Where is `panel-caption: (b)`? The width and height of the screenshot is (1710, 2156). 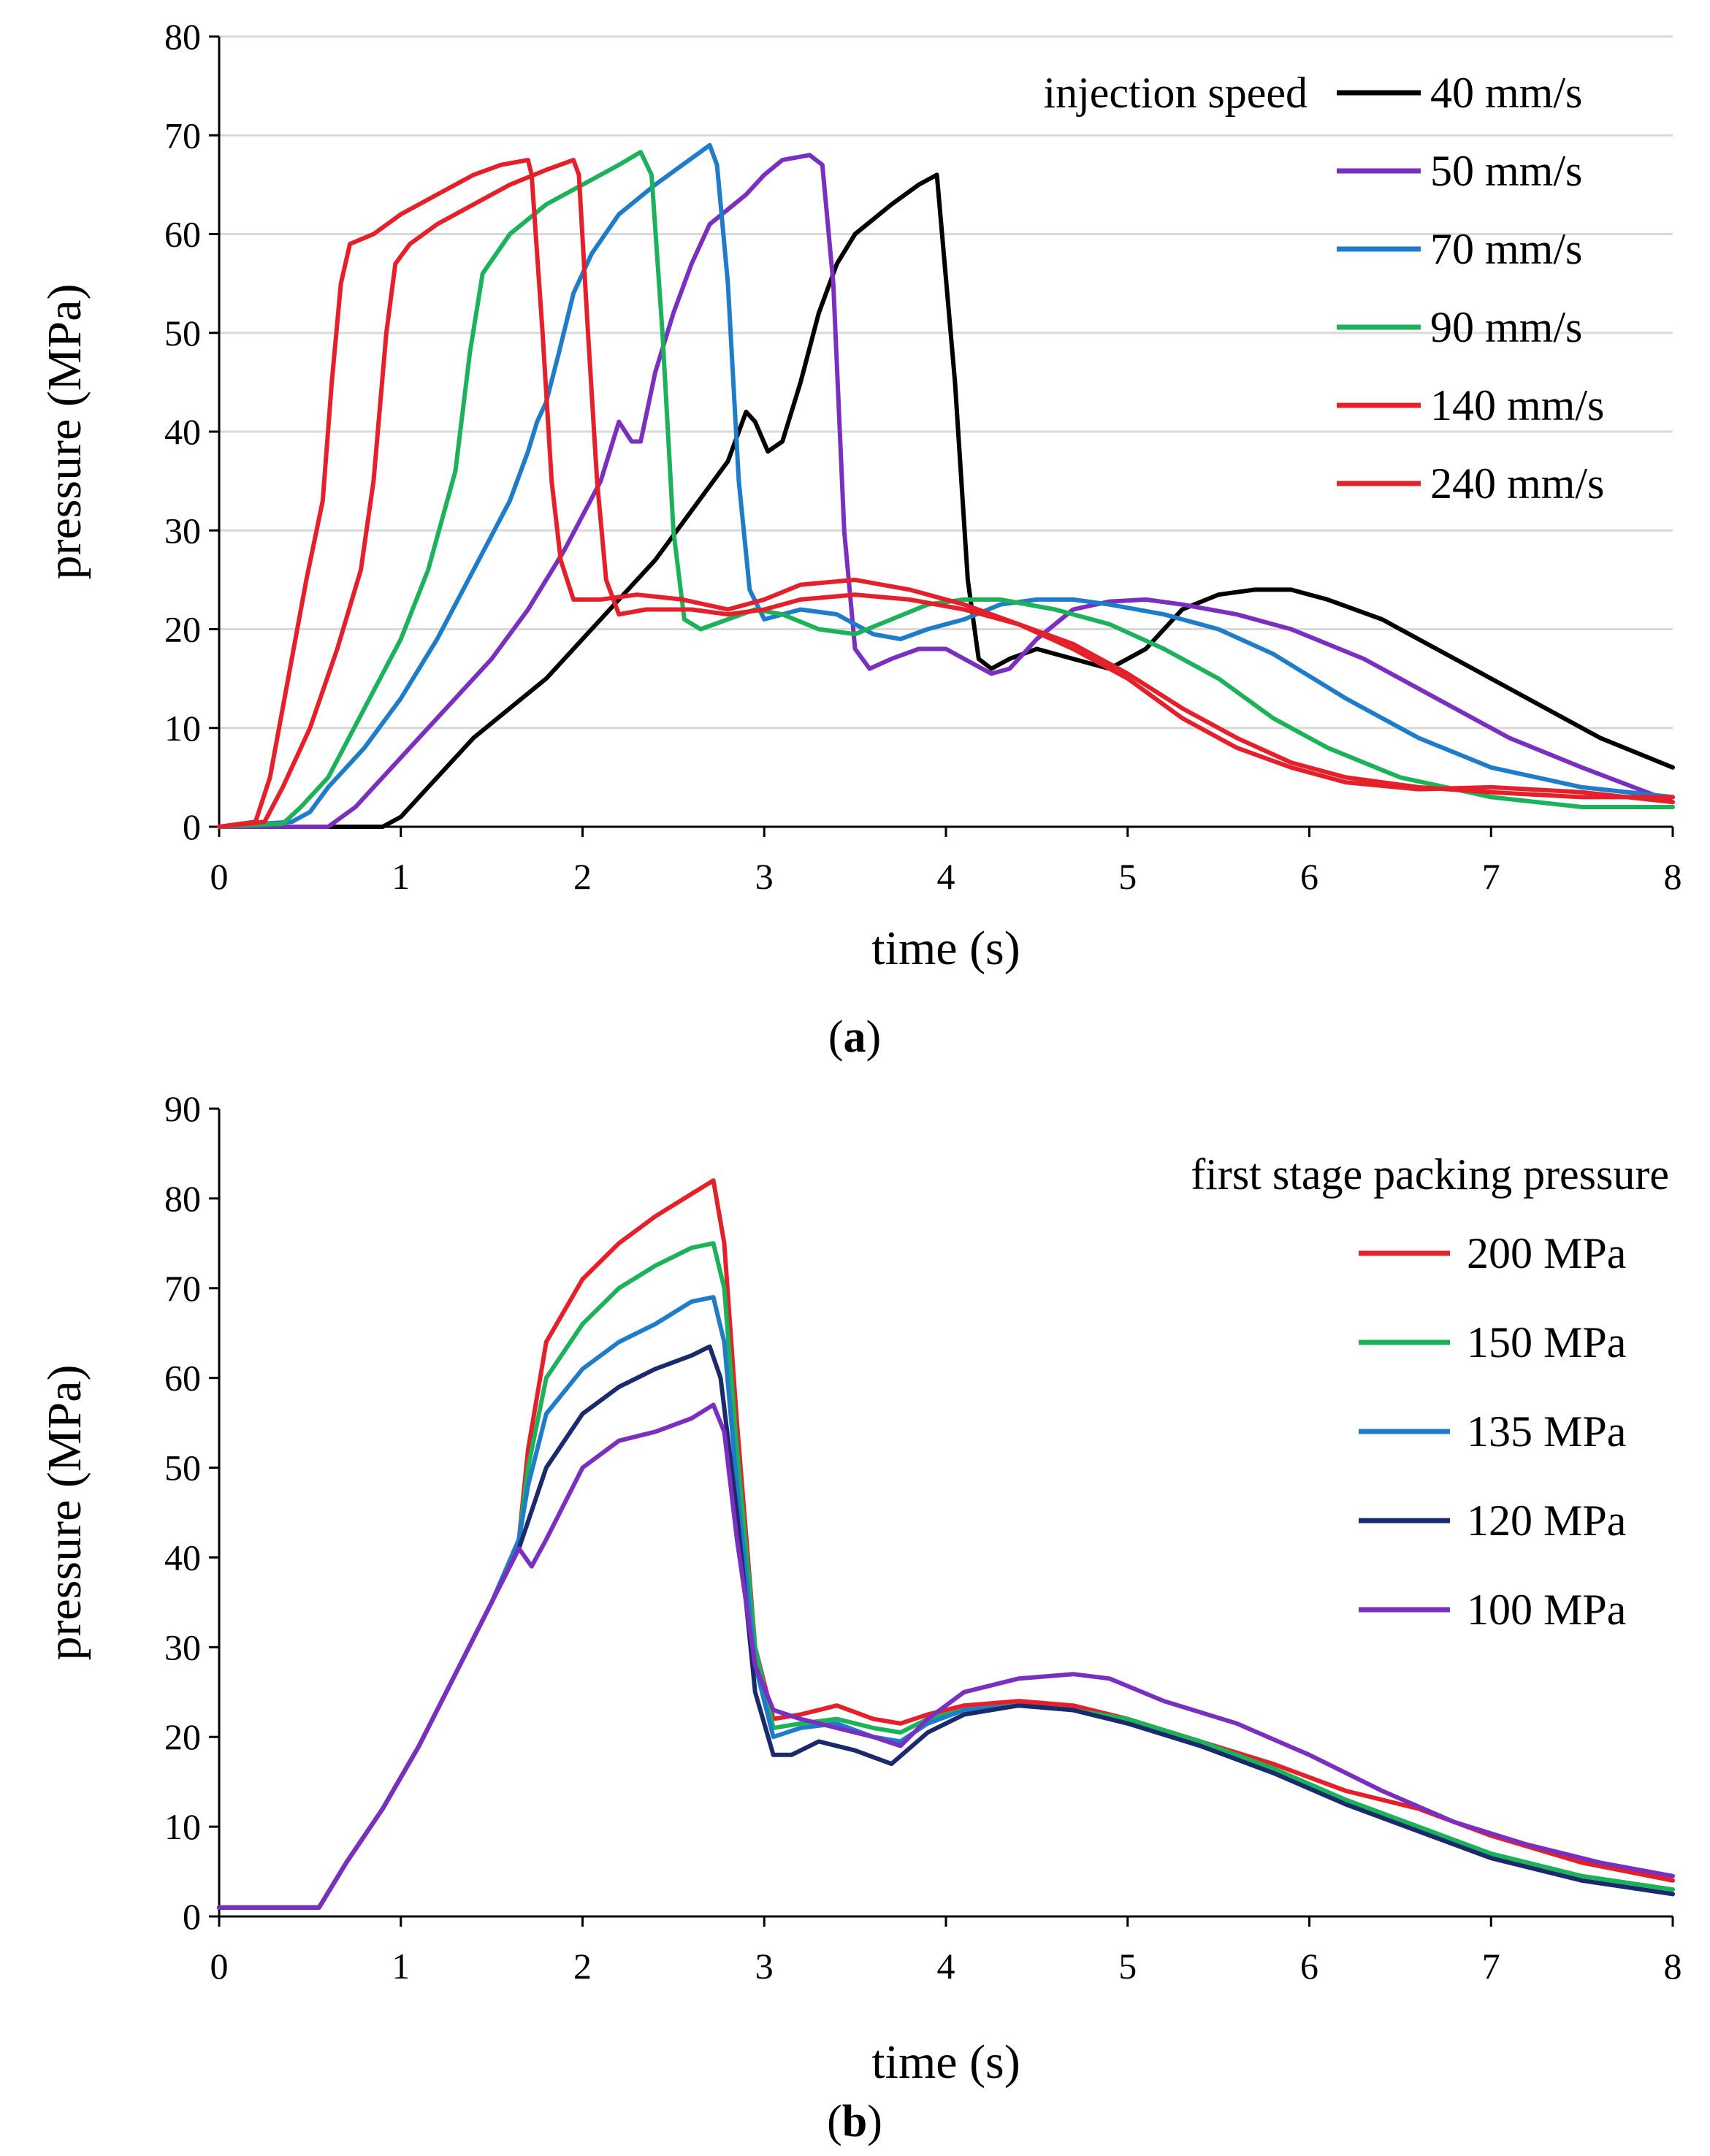
panel-caption: (b) is located at coordinates (854, 2122).